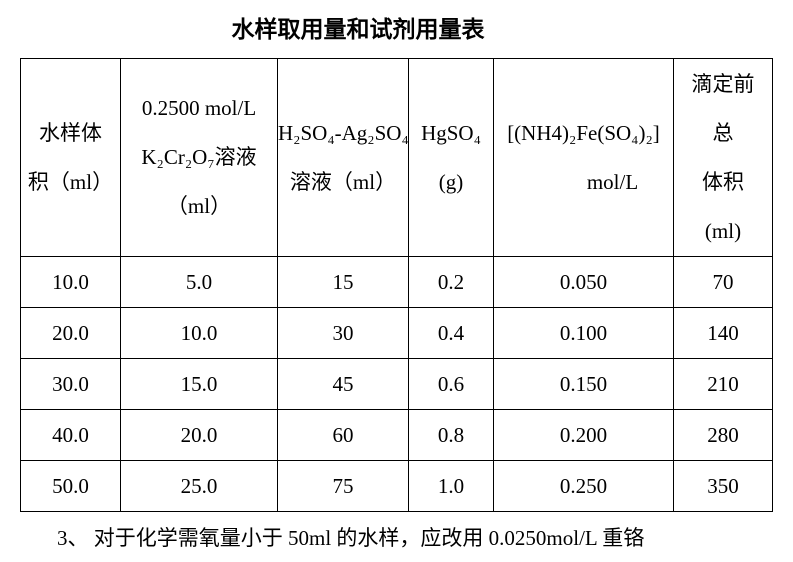 This screenshot has height=562, width=793. What do you see at coordinates (343, 435) in the screenshot?
I see `table-cell: 60` at bounding box center [343, 435].